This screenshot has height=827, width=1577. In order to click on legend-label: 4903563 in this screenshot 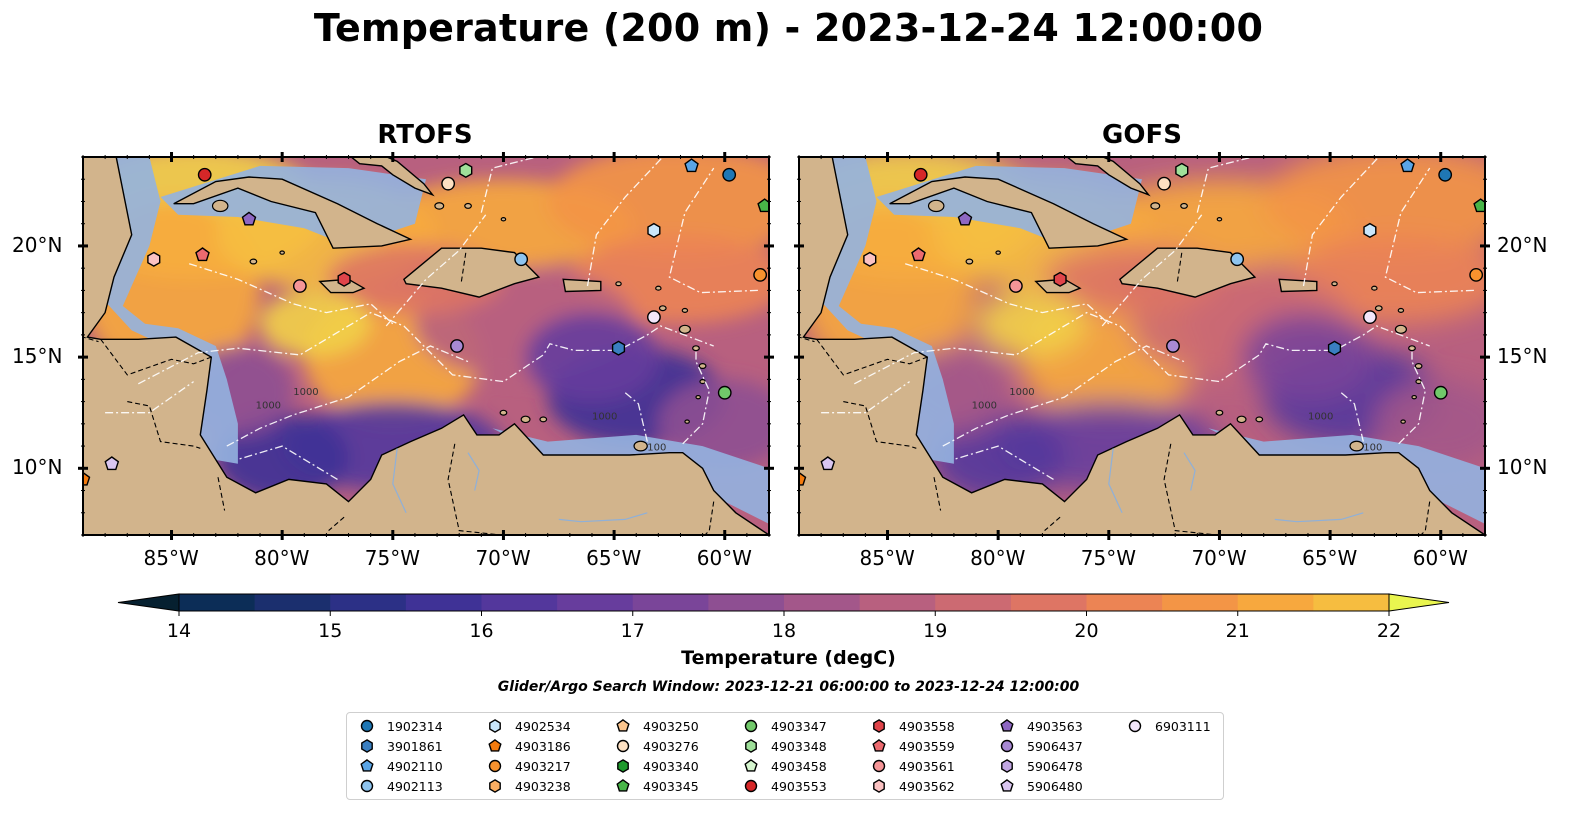, I will do `click(1055, 726)`.